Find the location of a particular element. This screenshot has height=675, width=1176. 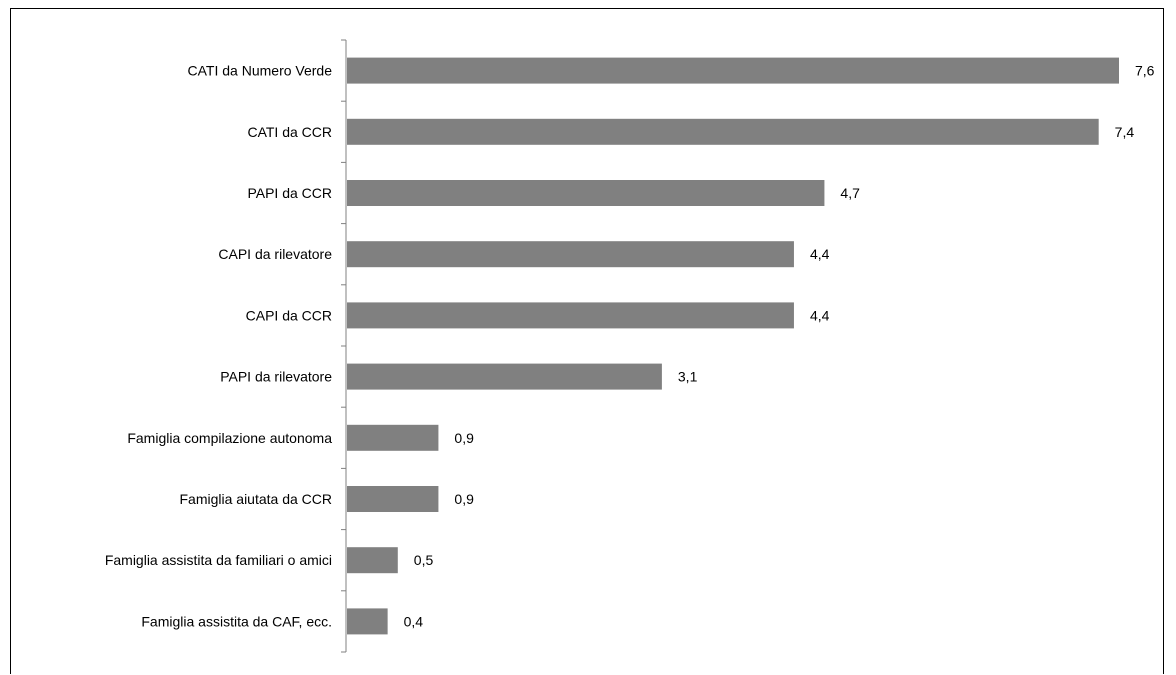

category-label: CAPI da CCR is located at coordinates (289, 315).